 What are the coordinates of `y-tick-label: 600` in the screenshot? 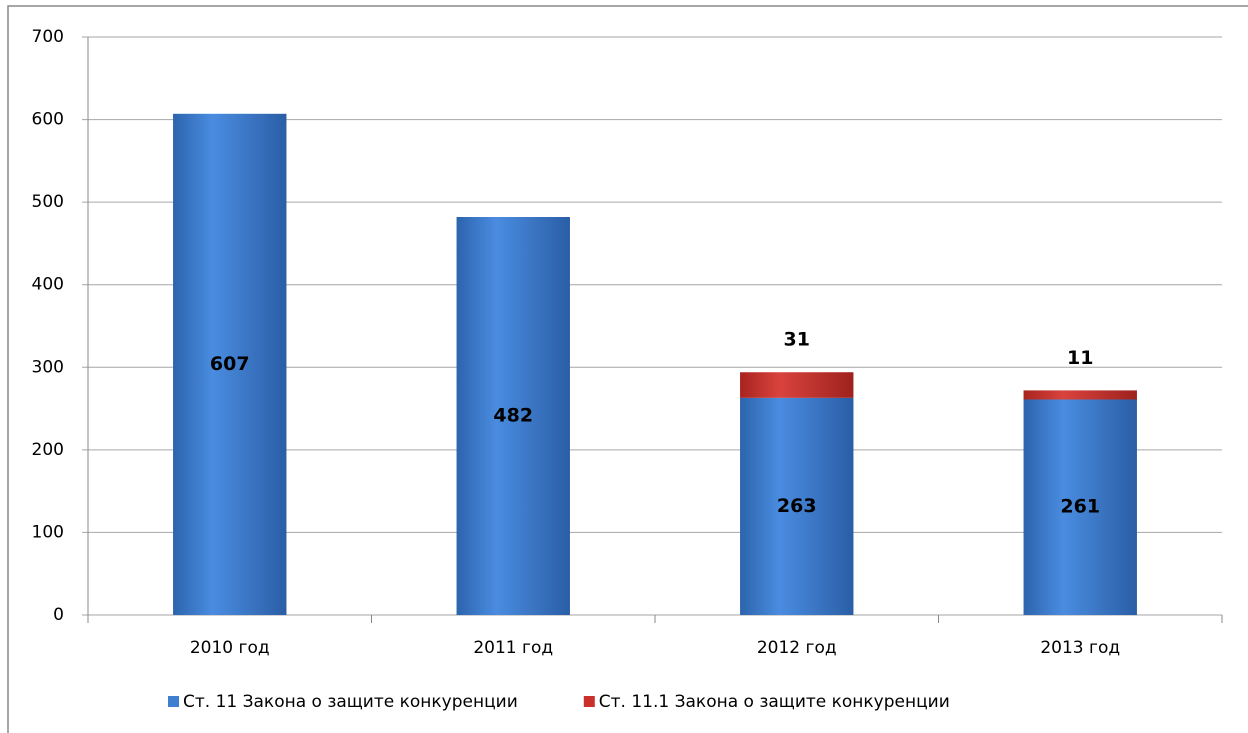 It's located at (48, 120).